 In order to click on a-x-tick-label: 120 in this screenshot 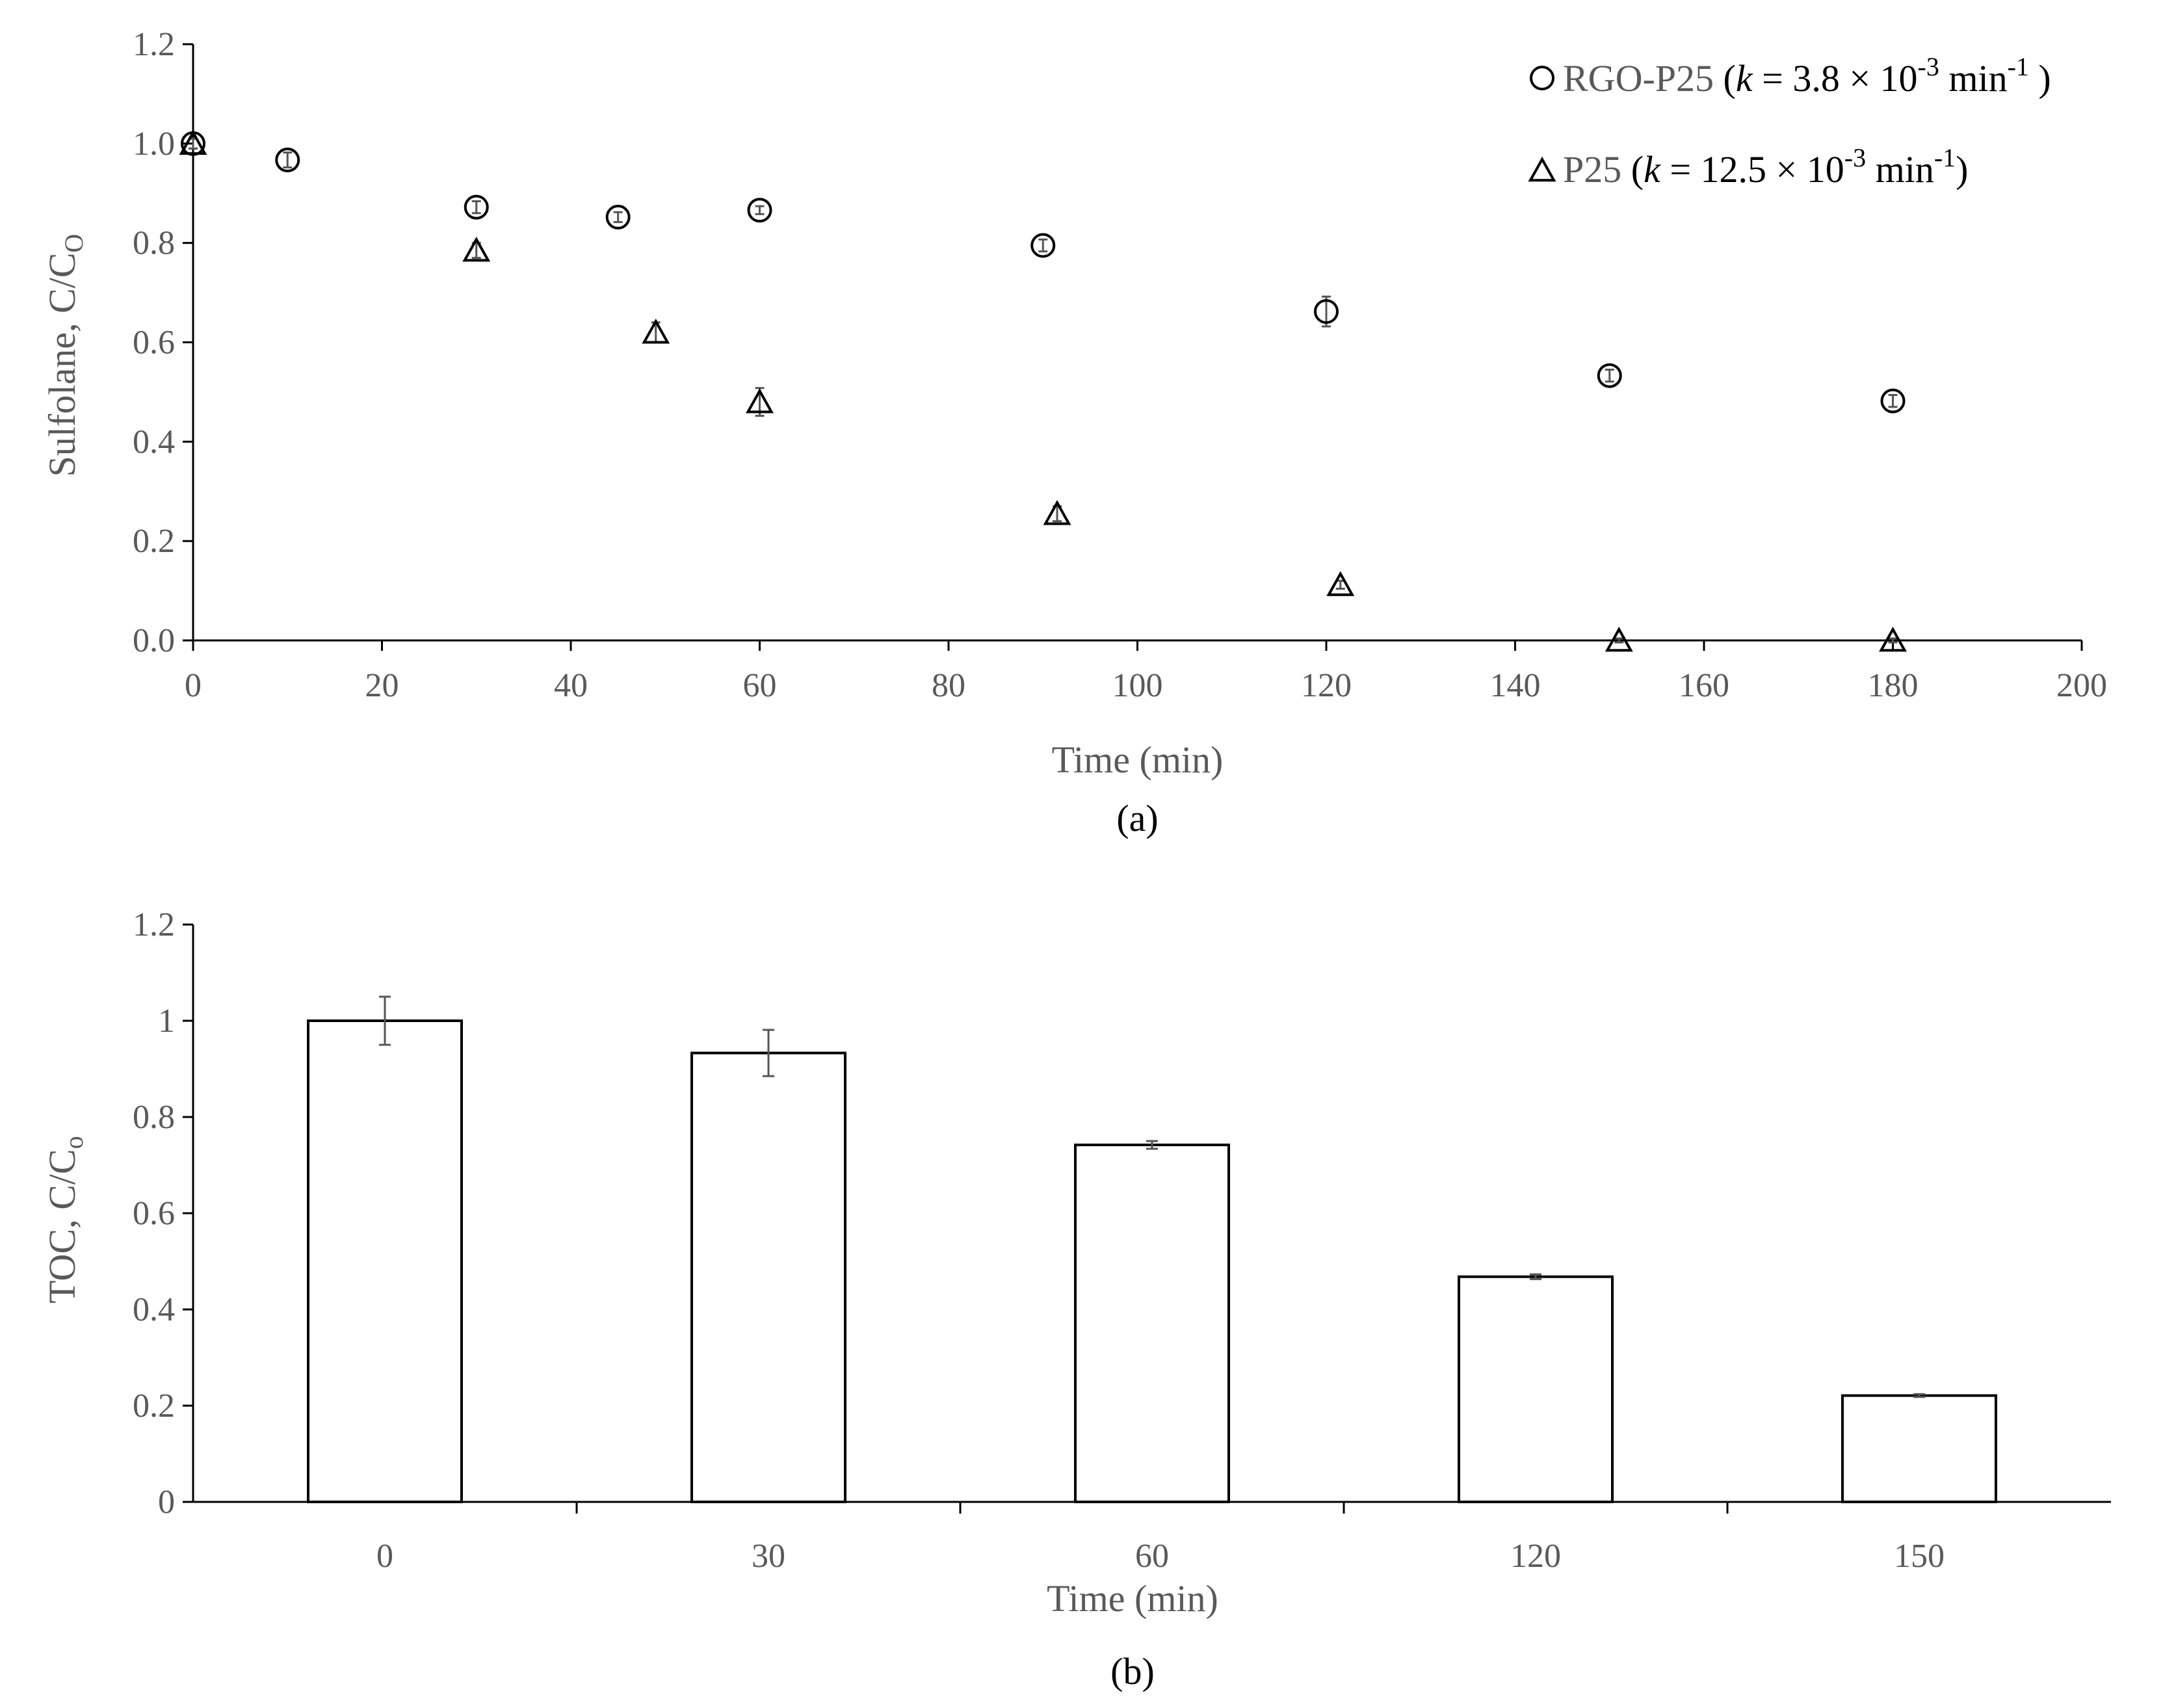, I will do `click(1326, 685)`.